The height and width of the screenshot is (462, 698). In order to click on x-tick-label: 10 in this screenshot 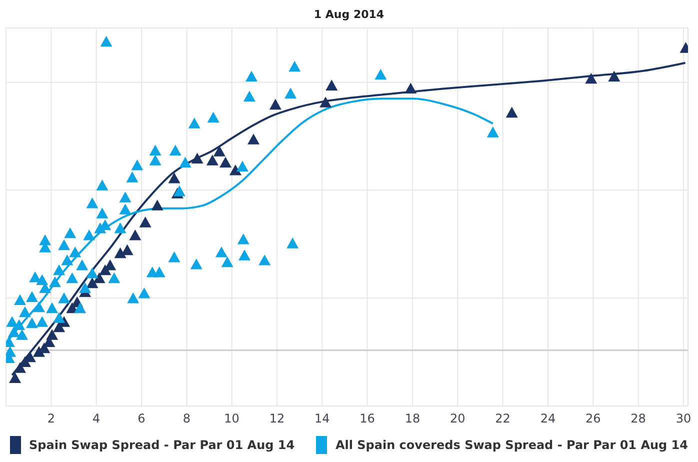, I will do `click(232, 419)`.